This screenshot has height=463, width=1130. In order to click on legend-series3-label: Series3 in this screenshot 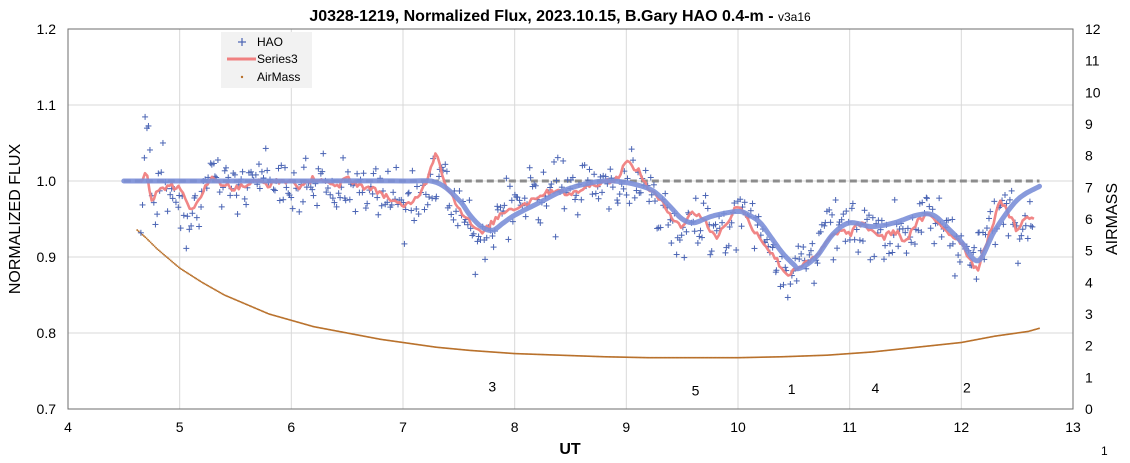, I will do `click(277, 59)`.